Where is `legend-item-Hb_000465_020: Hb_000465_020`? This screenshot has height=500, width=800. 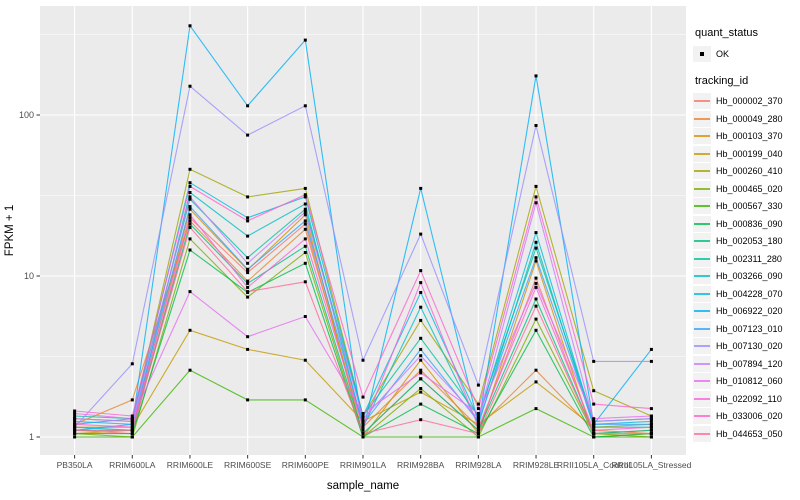 legend-item-Hb_000465_020: Hb_000465_020 is located at coordinates (745, 189).